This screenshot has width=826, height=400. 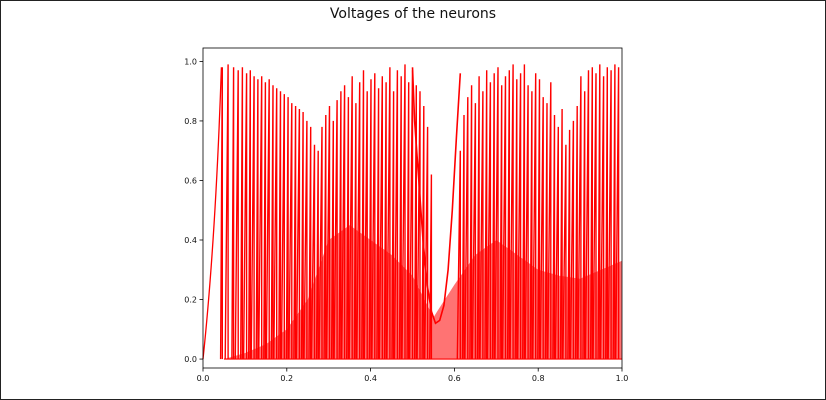 I want to click on y-tick-label: 0.0, so click(x=190, y=359).